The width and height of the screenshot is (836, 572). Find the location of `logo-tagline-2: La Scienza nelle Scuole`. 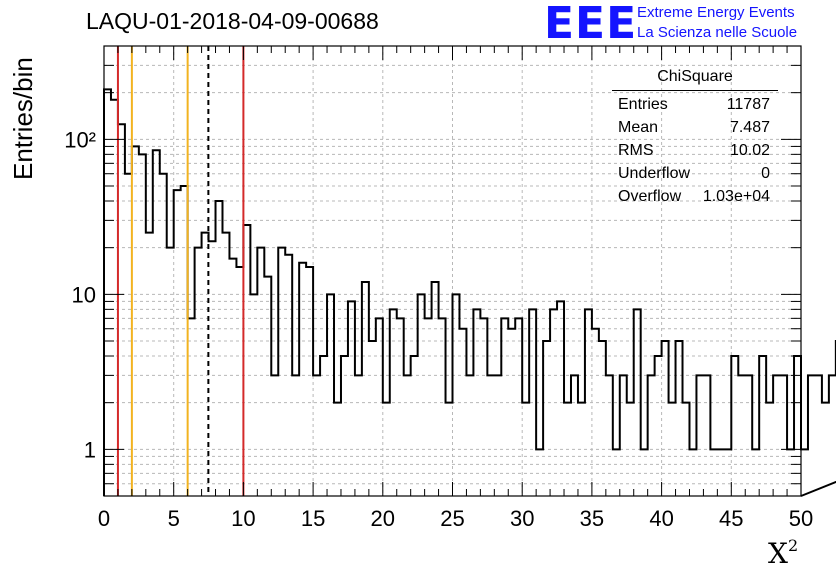

logo-tagline-2: La Scienza nelle Scuole is located at coordinates (717, 32).